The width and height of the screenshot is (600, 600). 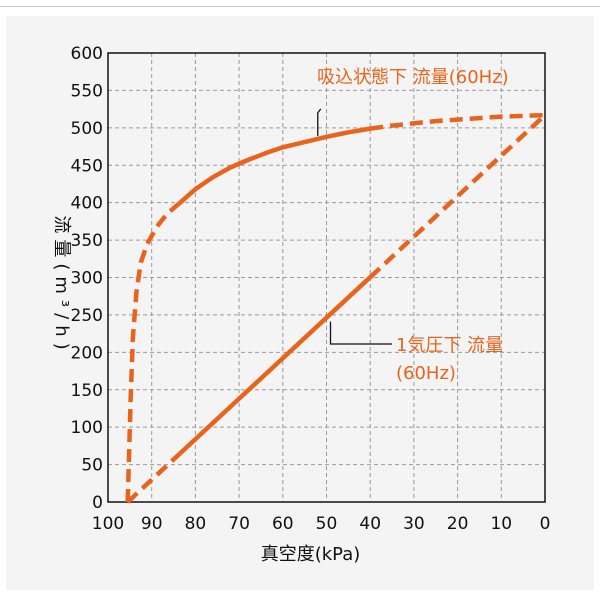 What do you see at coordinates (457, 121) in the screenshot?
I see `series-1-dashed-end` at bounding box center [457, 121].